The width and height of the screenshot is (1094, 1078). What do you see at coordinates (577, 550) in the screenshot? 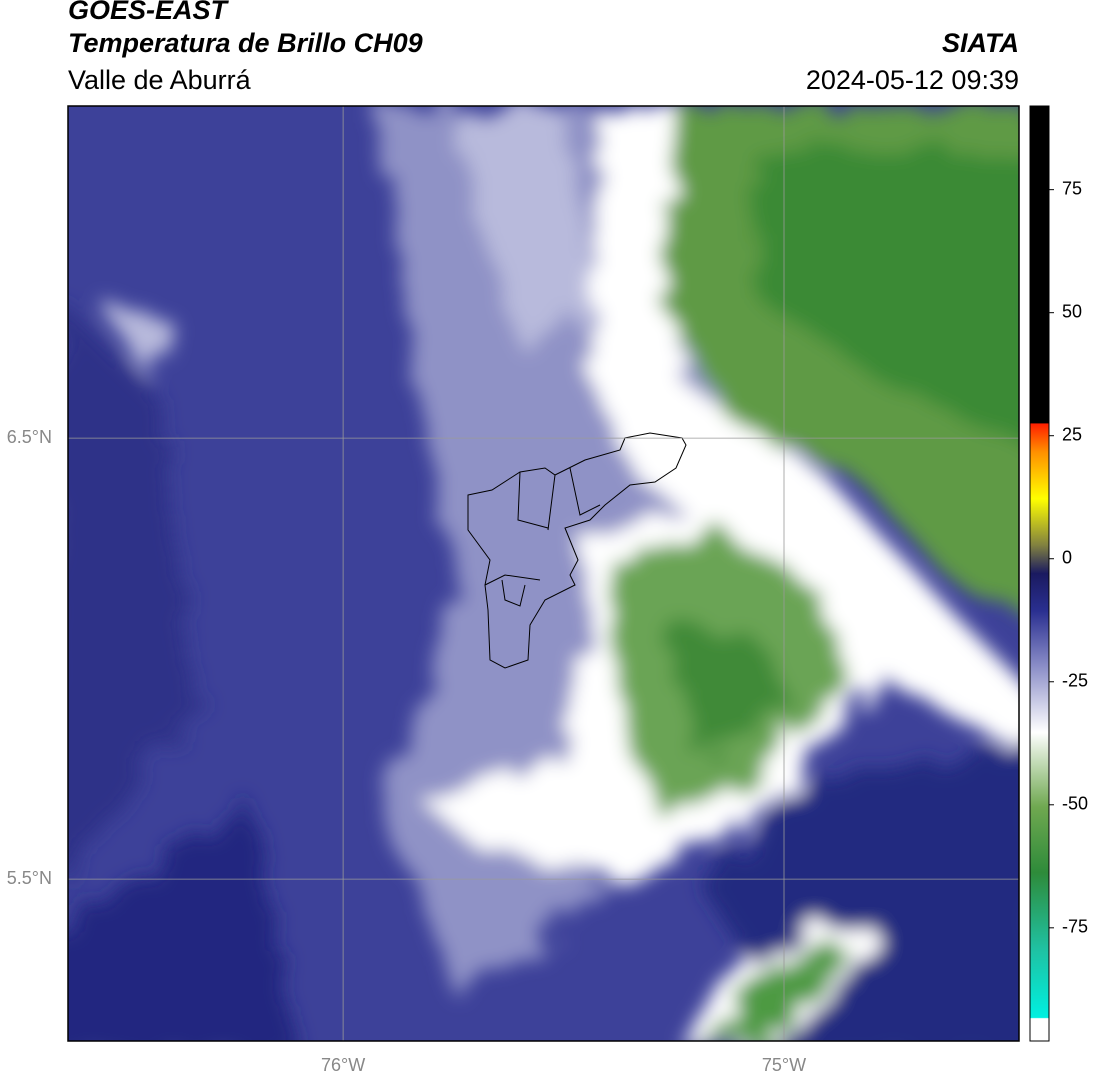
I see `aburra-boundary` at bounding box center [577, 550].